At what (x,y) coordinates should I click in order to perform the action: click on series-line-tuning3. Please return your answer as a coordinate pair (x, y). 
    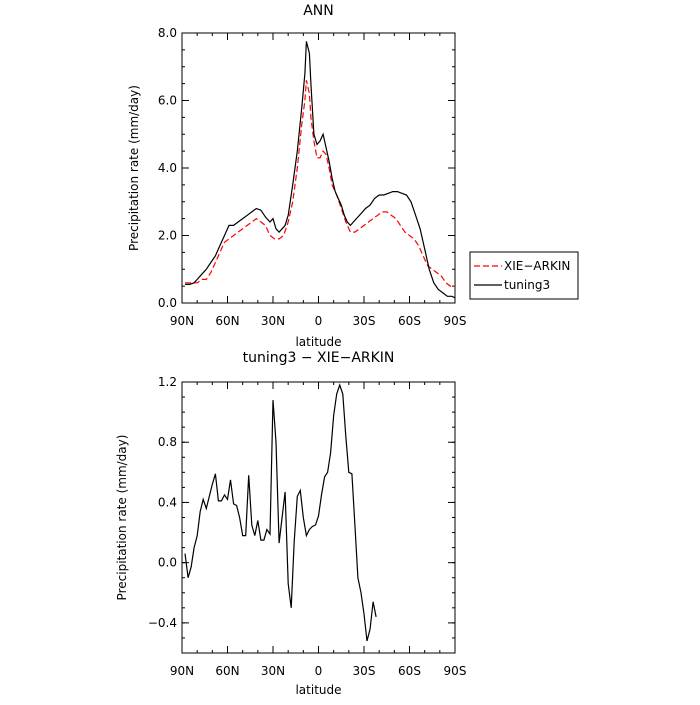
    Looking at the image, I should click on (320, 170).